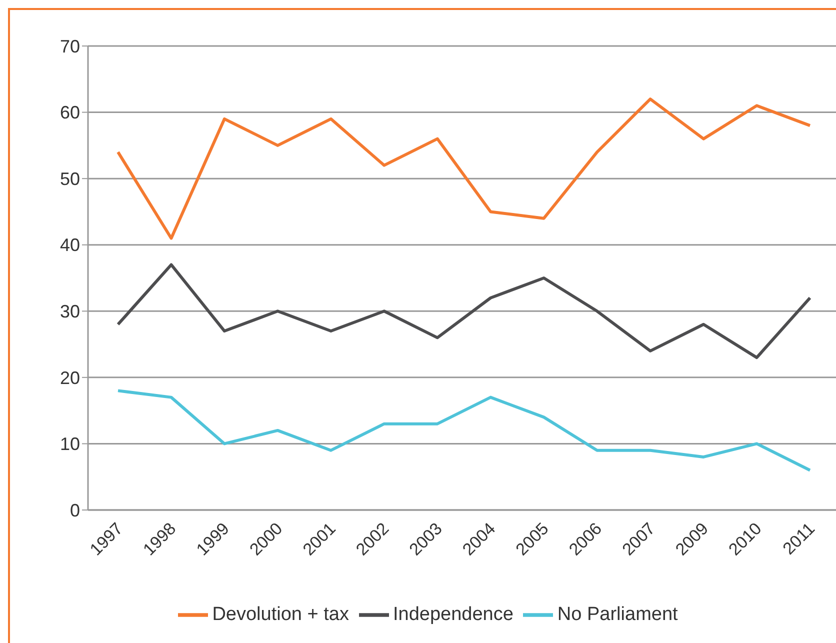 Image resolution: width=836 pixels, height=643 pixels. What do you see at coordinates (70, 312) in the screenshot?
I see `y-tick-label: 30` at bounding box center [70, 312].